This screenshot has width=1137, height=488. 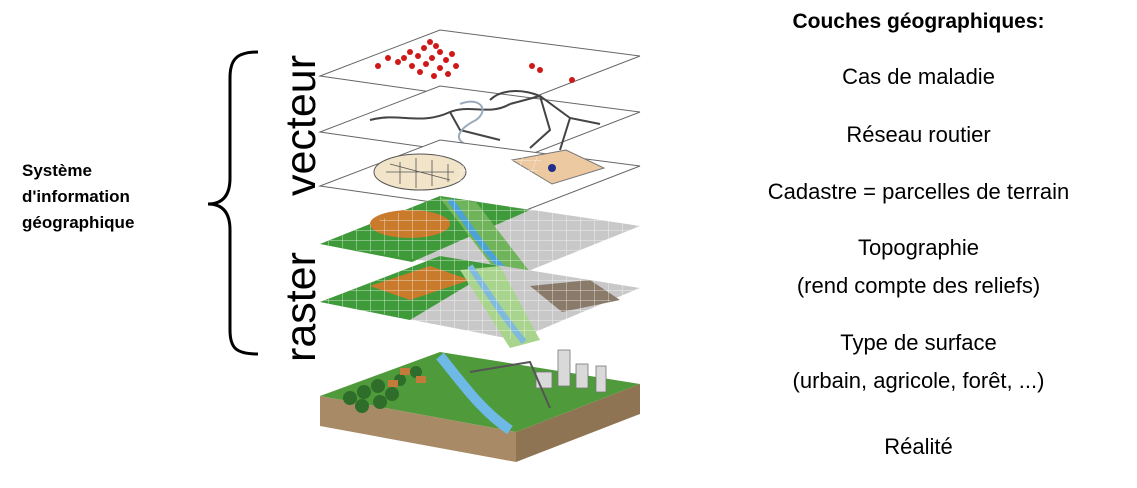 What do you see at coordinates (918, 267) in the screenshot?
I see `legend-item-topography: Topographie (rend compte des reliefs)` at bounding box center [918, 267].